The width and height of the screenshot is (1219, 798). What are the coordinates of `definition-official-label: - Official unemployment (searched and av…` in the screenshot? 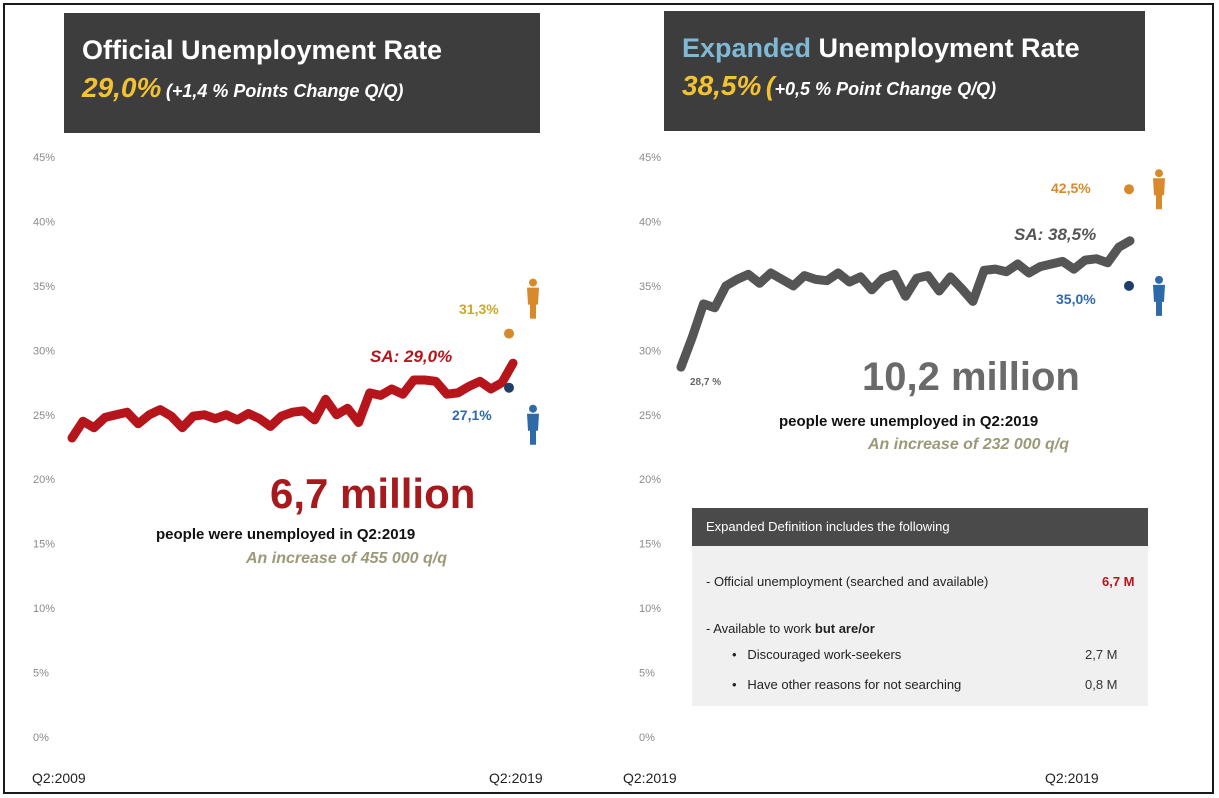 It's located at (847, 581).